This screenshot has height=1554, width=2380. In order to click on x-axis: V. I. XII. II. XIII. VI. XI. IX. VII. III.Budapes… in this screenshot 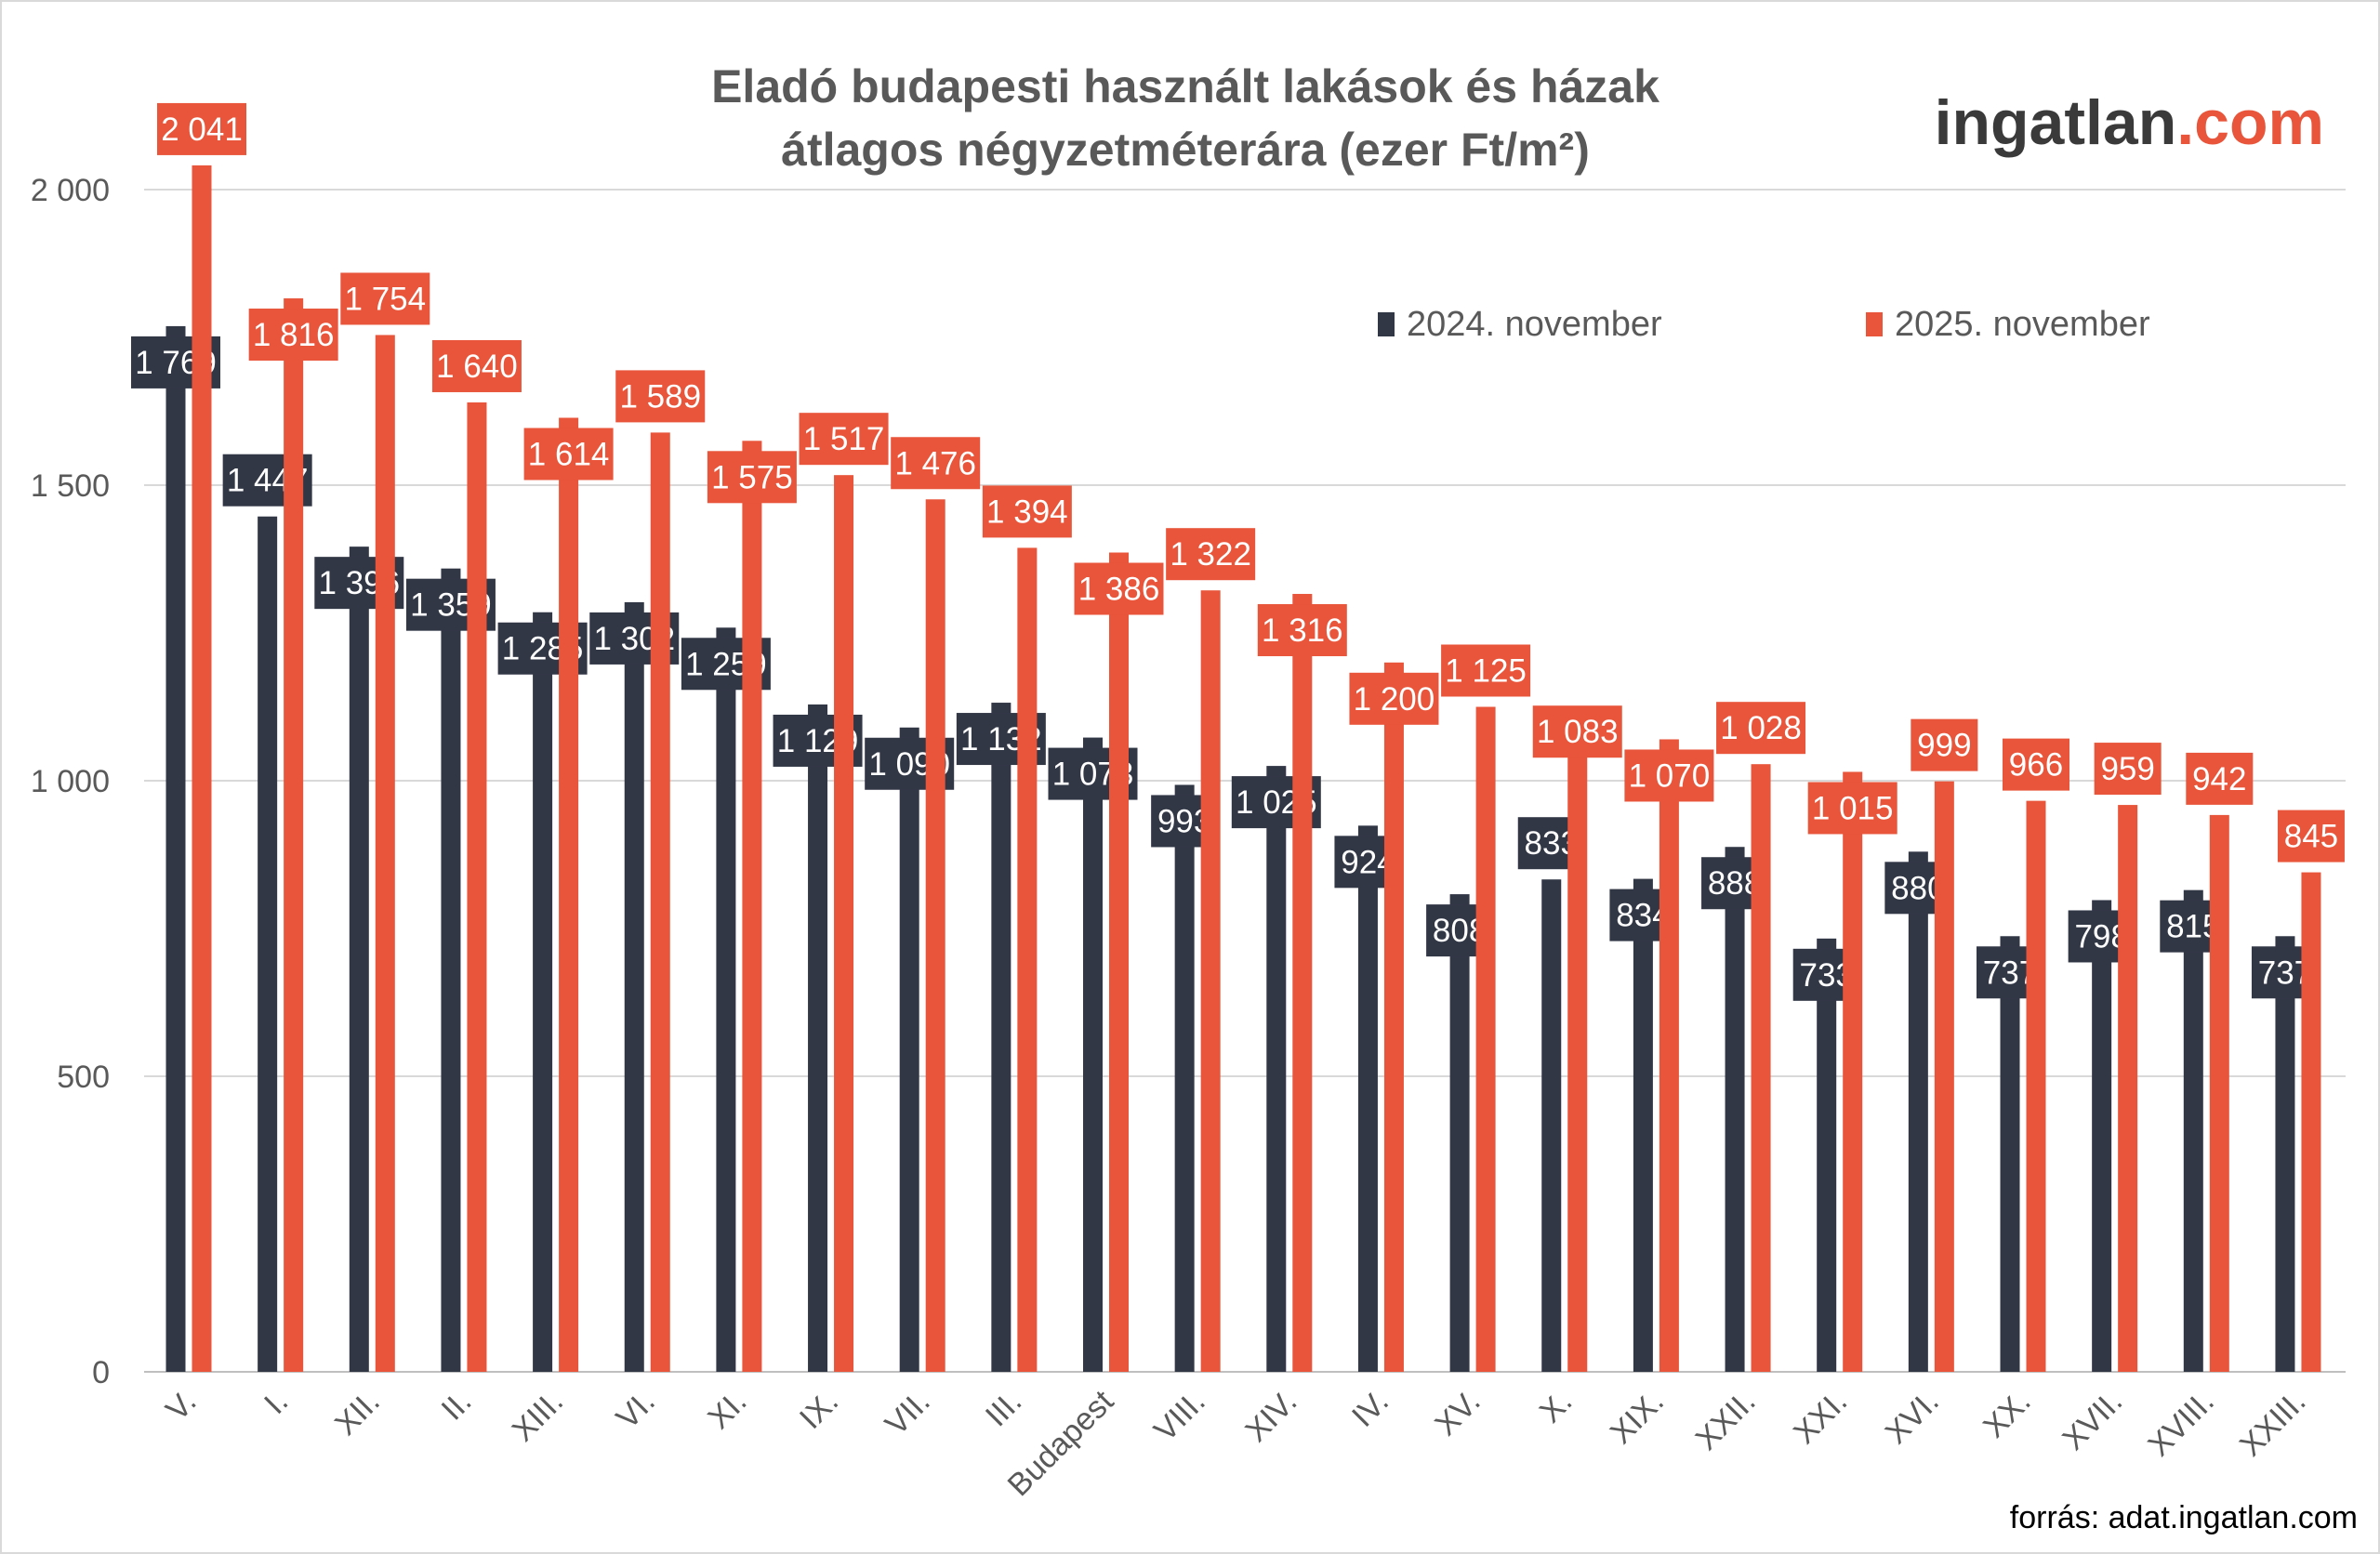, I will do `click(1235, 1443)`.